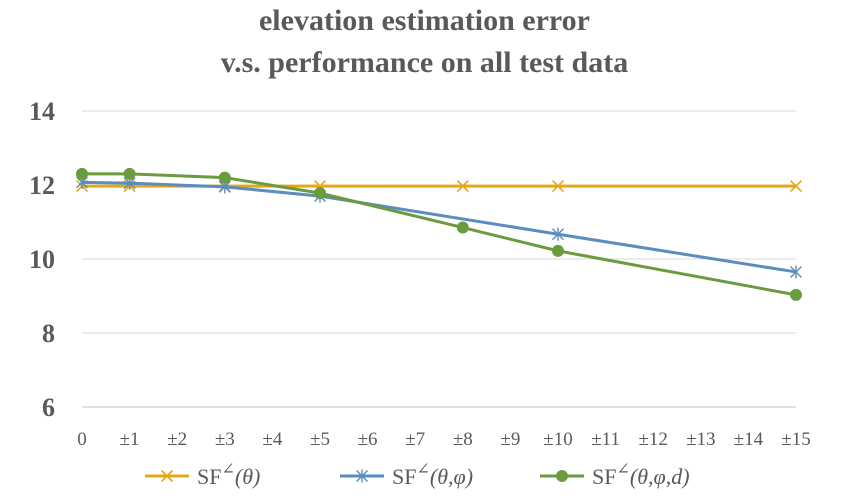 This screenshot has height=504, width=849. What do you see at coordinates (368, 439) in the screenshot?
I see `x-tick-label: ±6` at bounding box center [368, 439].